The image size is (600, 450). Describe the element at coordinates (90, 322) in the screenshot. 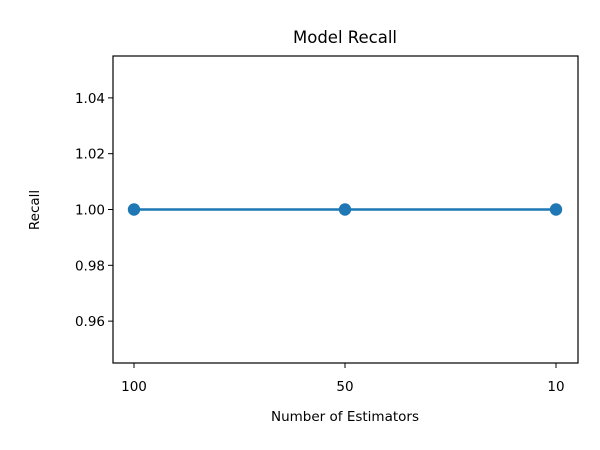

I see `y-tick-label: 0.96` at that location.